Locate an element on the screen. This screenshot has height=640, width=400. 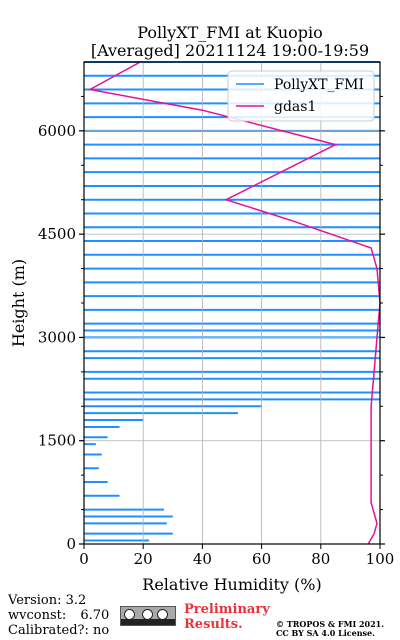
preliminary-results-label: Preliminary Results. is located at coordinates (227, 617).